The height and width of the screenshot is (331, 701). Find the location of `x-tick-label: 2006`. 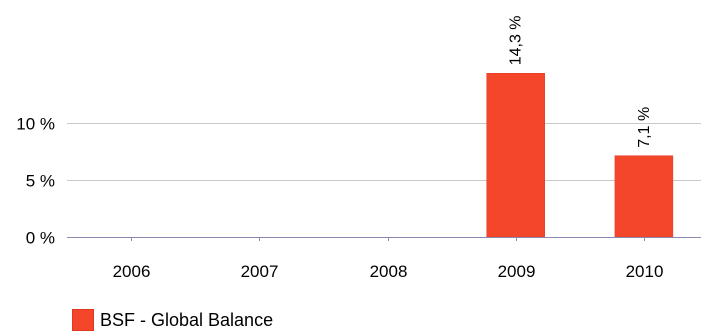

x-tick-label: 2006 is located at coordinates (132, 271).